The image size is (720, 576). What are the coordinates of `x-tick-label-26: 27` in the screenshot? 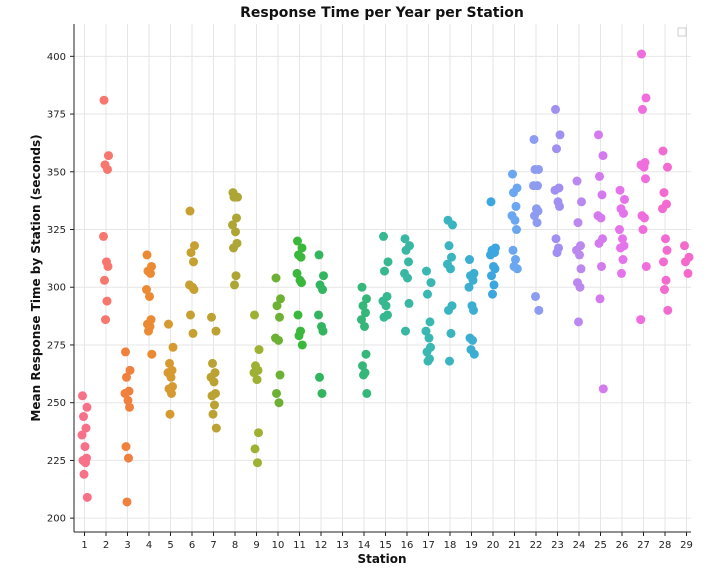 It's located at (643, 545).